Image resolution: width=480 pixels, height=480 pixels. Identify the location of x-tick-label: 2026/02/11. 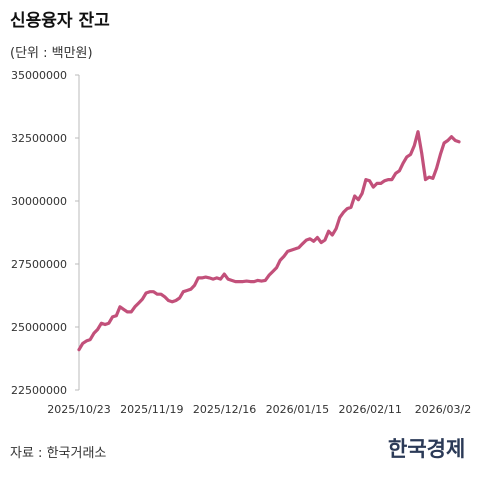
(369, 409).